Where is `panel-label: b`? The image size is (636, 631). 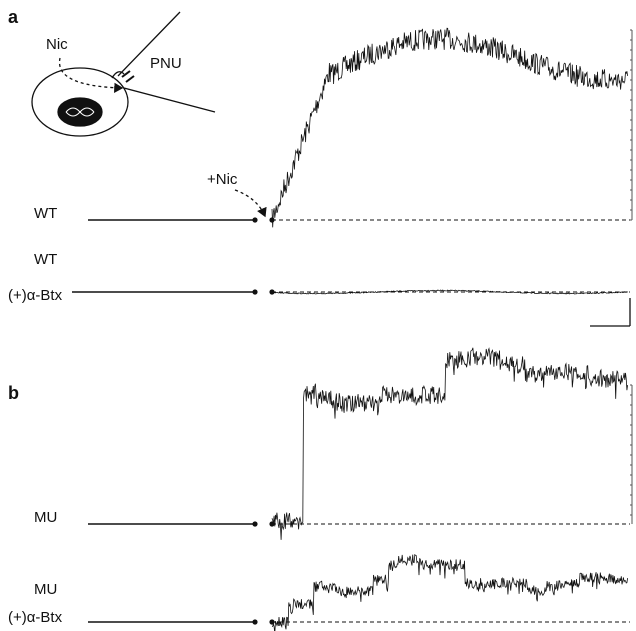 panel-label: b is located at coordinates (13, 393).